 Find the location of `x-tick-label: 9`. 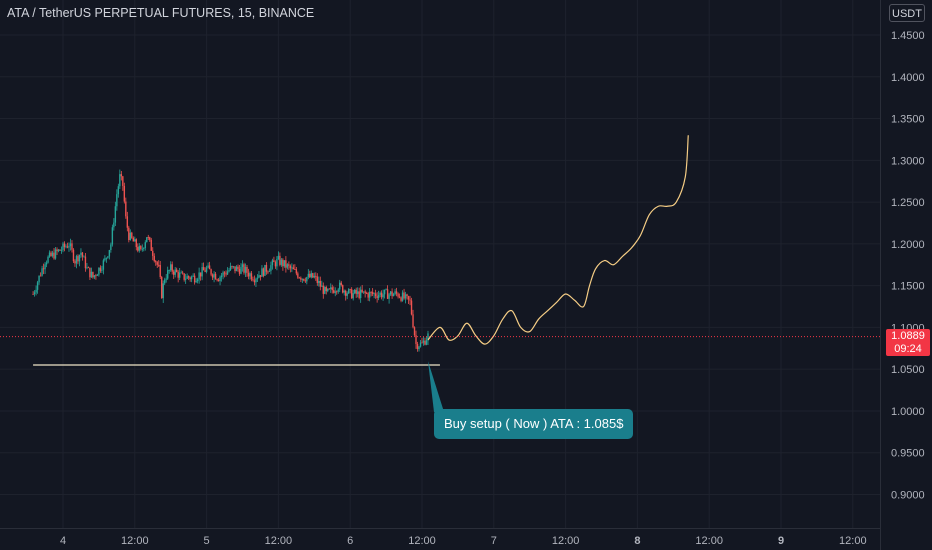

x-tick-label: 9 is located at coordinates (781, 541).